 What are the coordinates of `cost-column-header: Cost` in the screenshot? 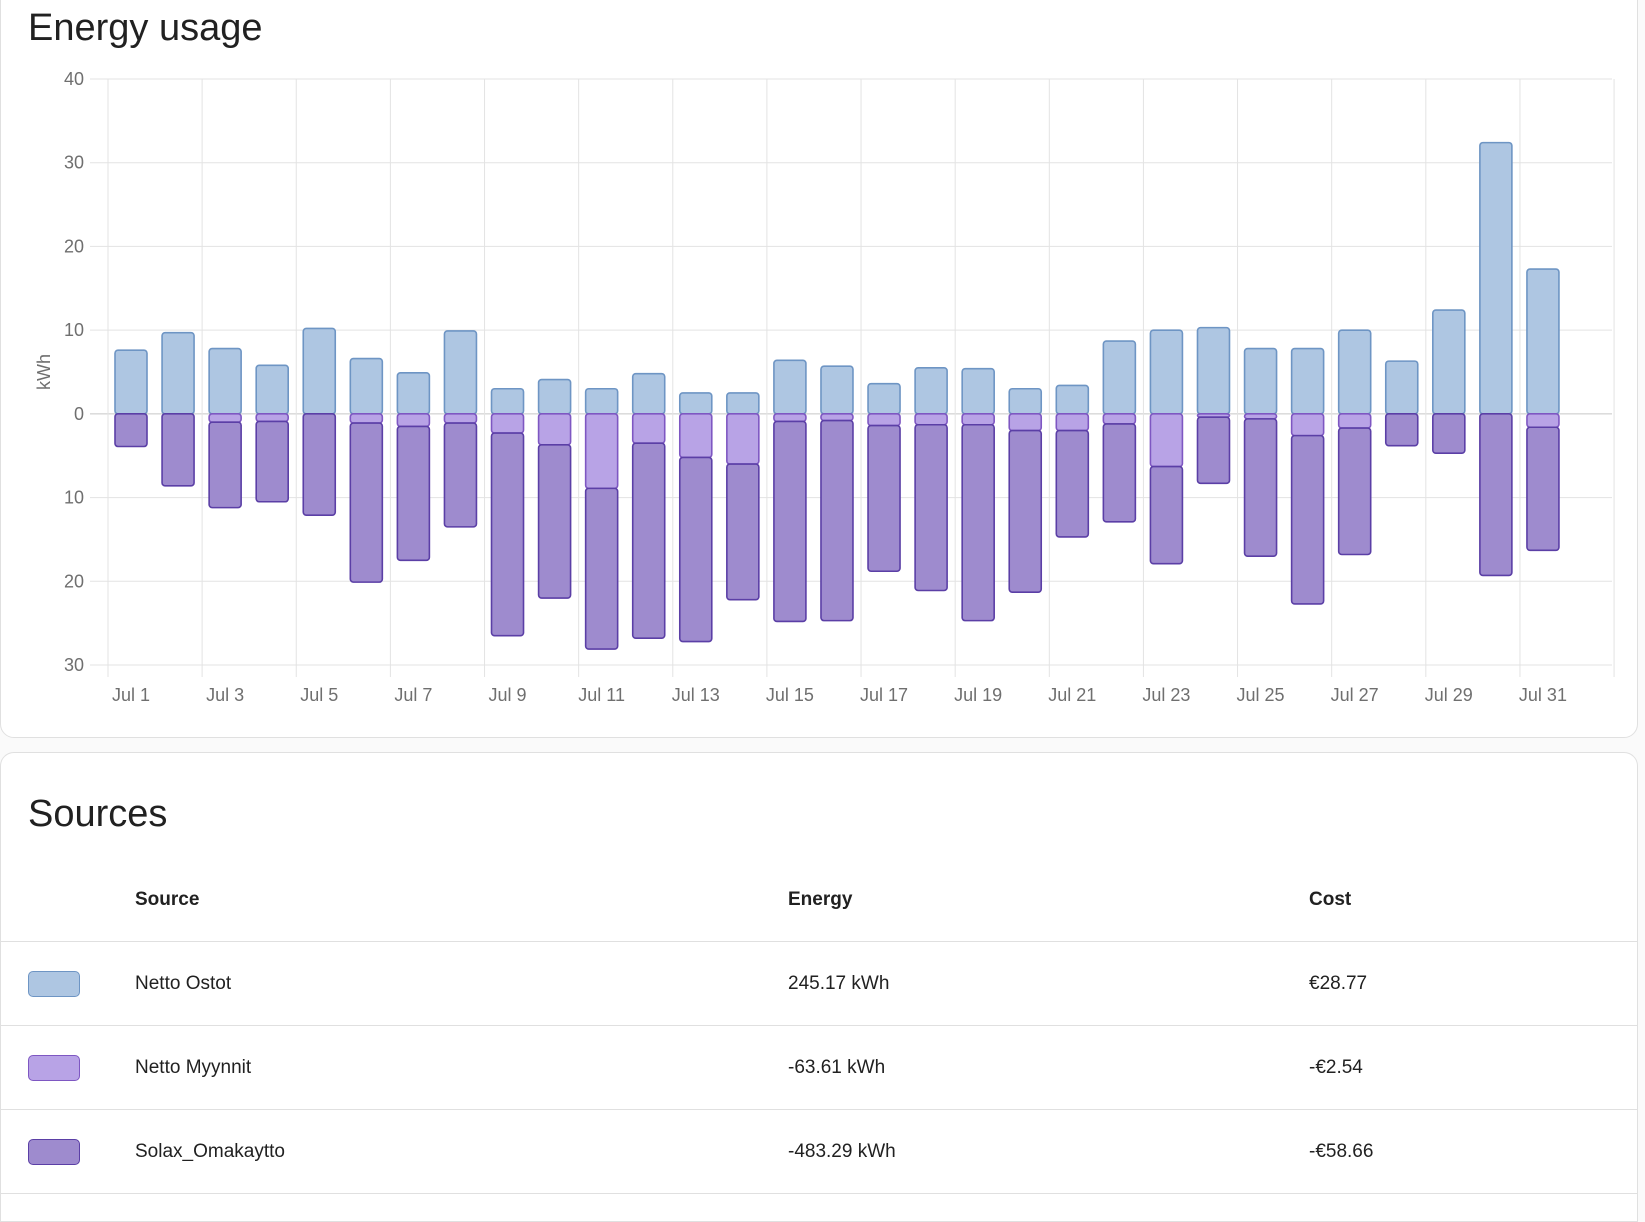 It's located at (1473, 900).